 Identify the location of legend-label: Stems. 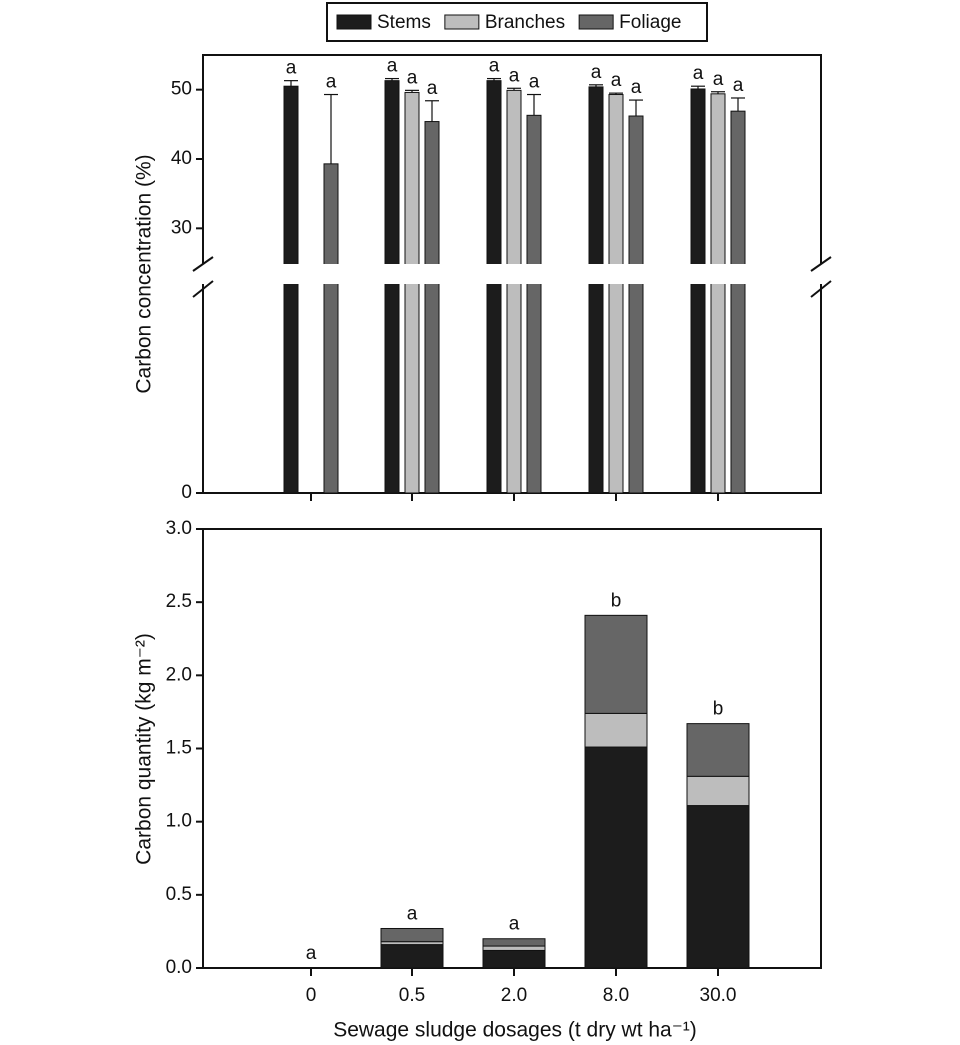
(404, 22).